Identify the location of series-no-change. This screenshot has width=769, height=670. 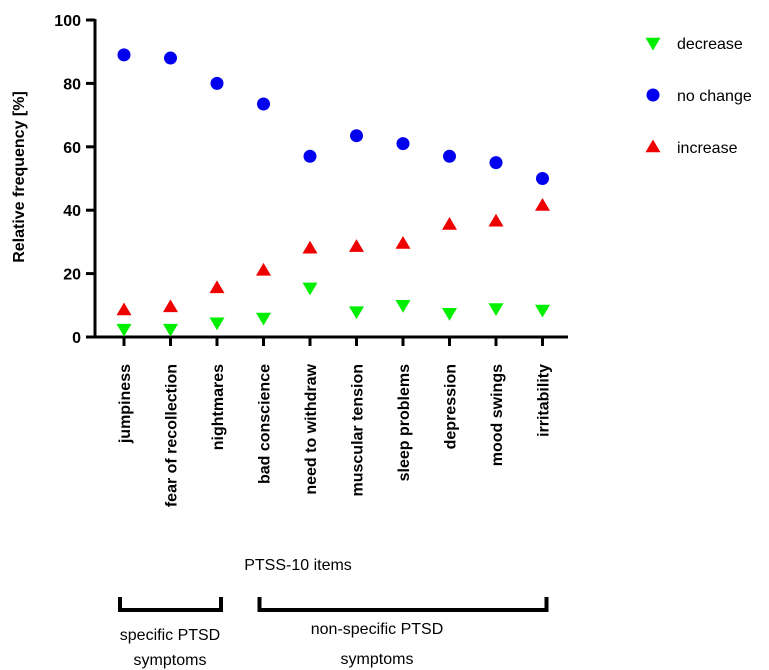
(333, 116).